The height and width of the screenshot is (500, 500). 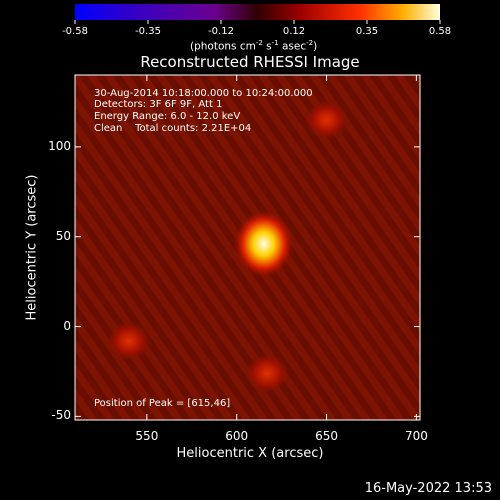 What do you see at coordinates (367, 31) in the screenshot?
I see `colorbar-tick-label: 0.35` at bounding box center [367, 31].